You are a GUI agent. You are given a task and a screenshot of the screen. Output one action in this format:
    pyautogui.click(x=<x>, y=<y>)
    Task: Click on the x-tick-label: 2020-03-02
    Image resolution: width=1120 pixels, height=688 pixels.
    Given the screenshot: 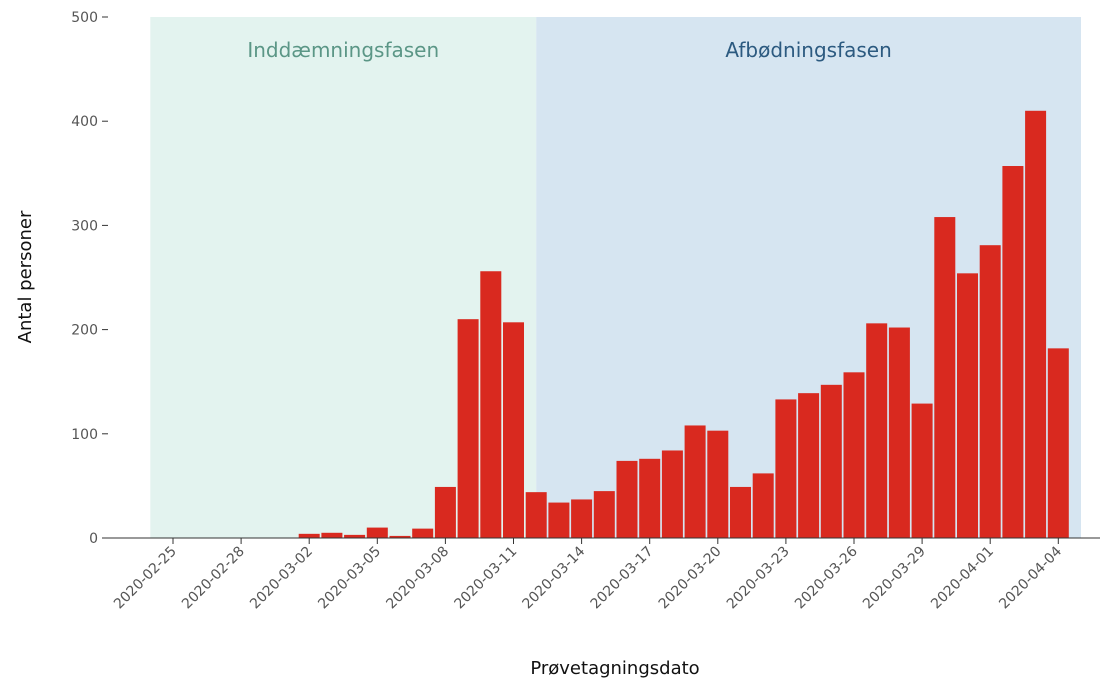 What is the action you would take?
    pyautogui.click(x=281, y=578)
    